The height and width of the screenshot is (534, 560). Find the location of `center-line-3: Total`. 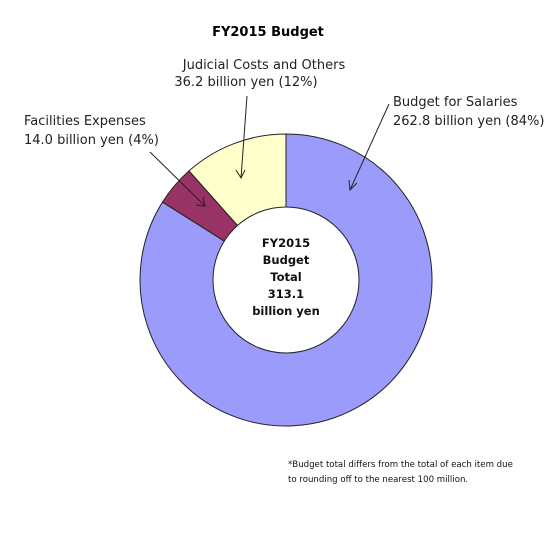

center-line-3: Total is located at coordinates (285, 277).